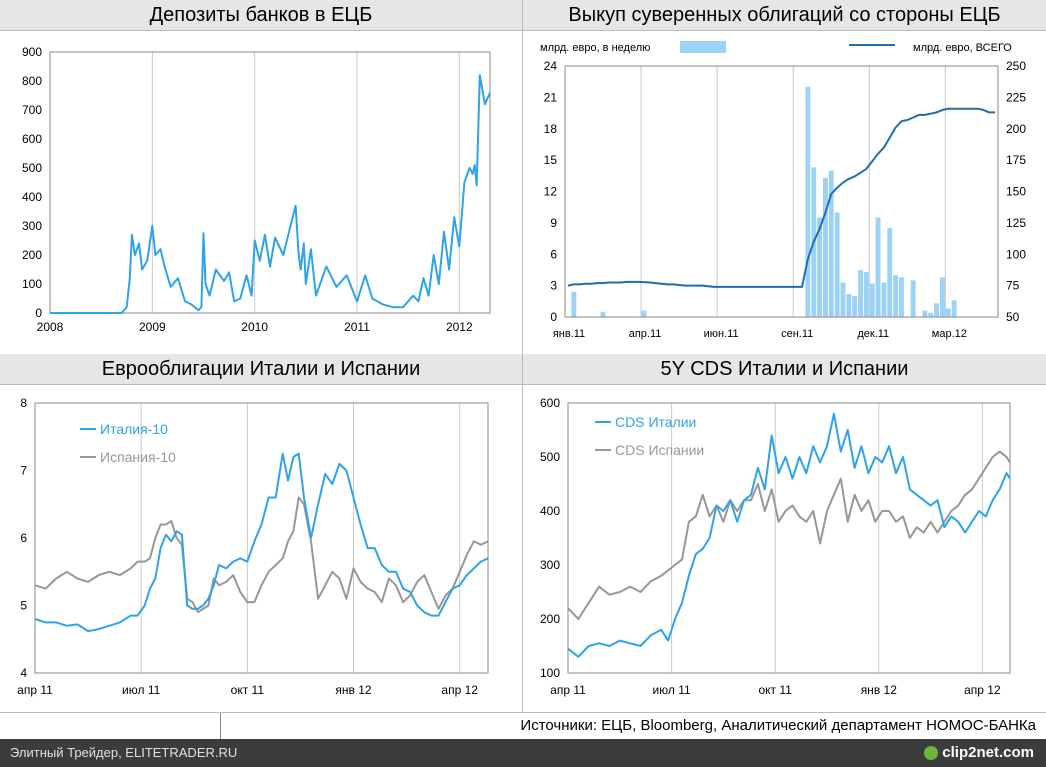 Image resolution: width=1046 pixels, height=767 pixels. What do you see at coordinates (1016, 97) in the screenshot?
I see `y-right-tick-label: 225` at bounding box center [1016, 97].